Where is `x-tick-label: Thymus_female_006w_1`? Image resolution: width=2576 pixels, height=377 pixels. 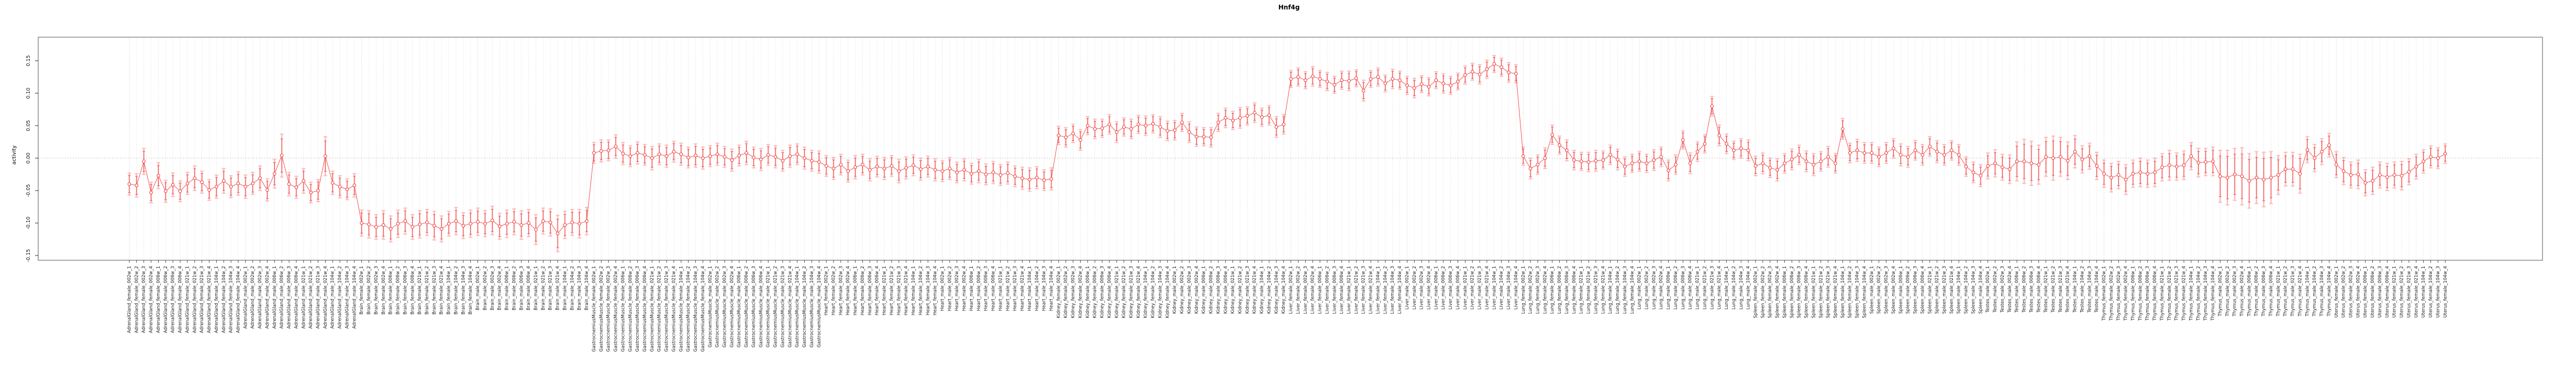
x-tick-label: Thymus_female_006w_1 is located at coordinates (2133, 293).